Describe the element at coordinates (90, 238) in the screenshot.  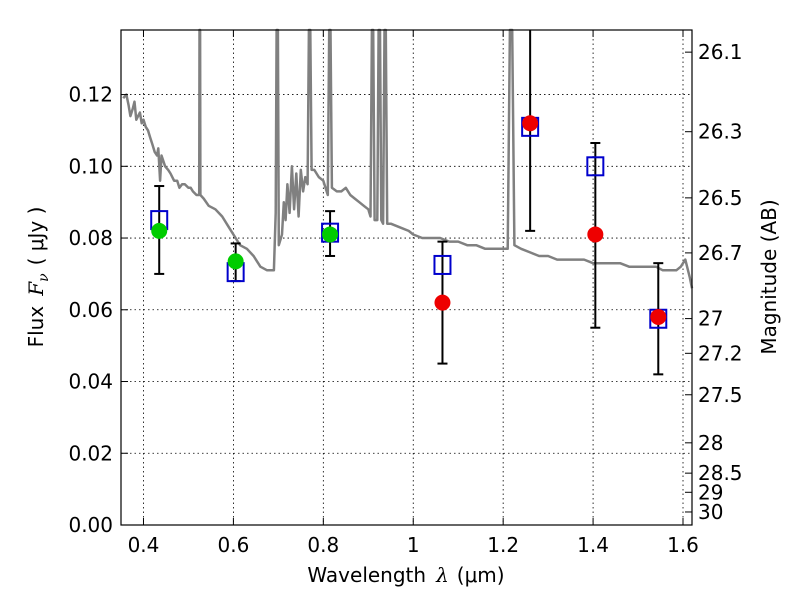
I see `y-tick-label: 0.08` at that location.